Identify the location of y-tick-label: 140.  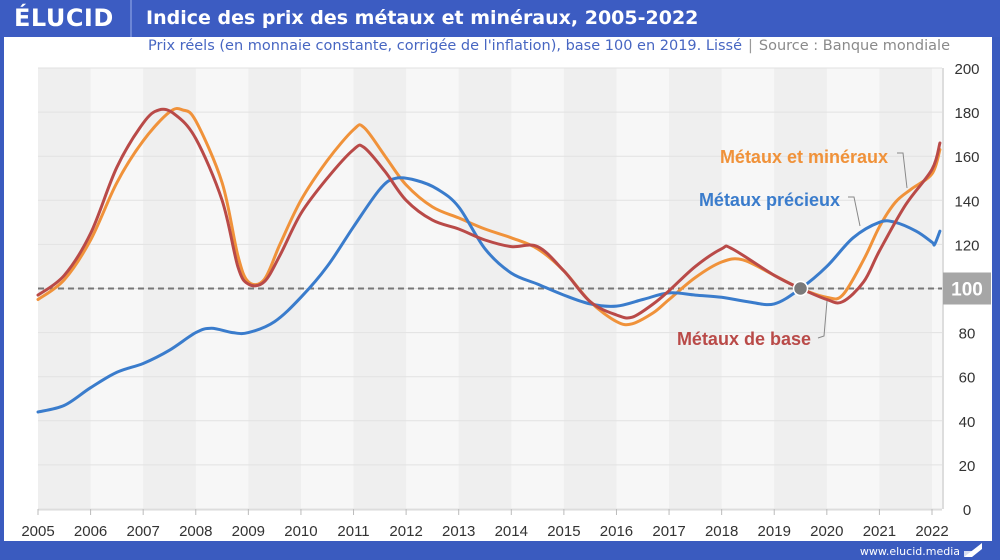
(966, 201).